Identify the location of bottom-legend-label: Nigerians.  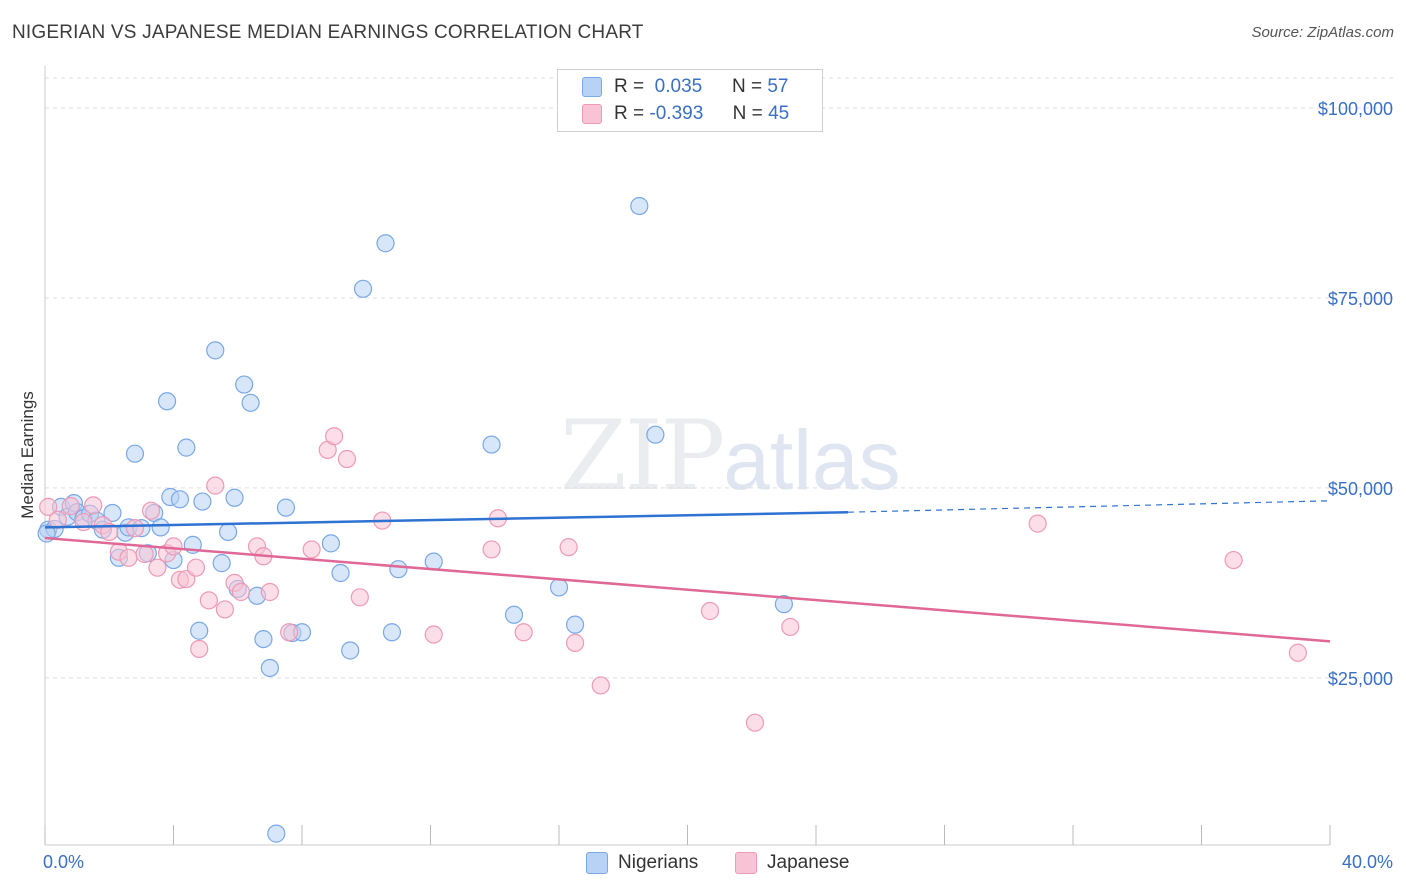
(658, 862).